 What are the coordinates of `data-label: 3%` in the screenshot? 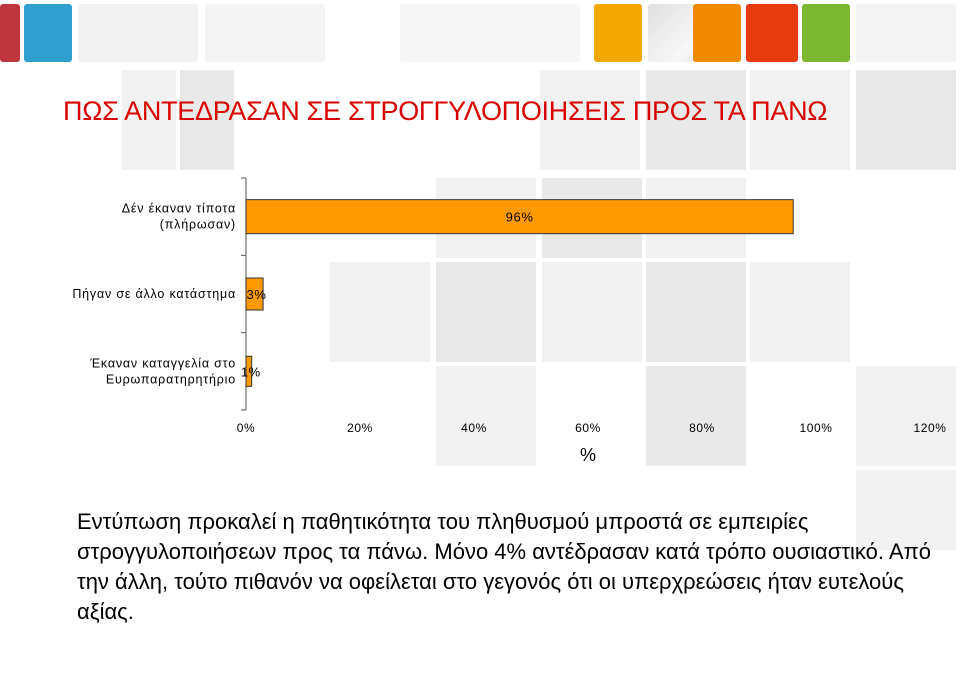 It's located at (257, 294).